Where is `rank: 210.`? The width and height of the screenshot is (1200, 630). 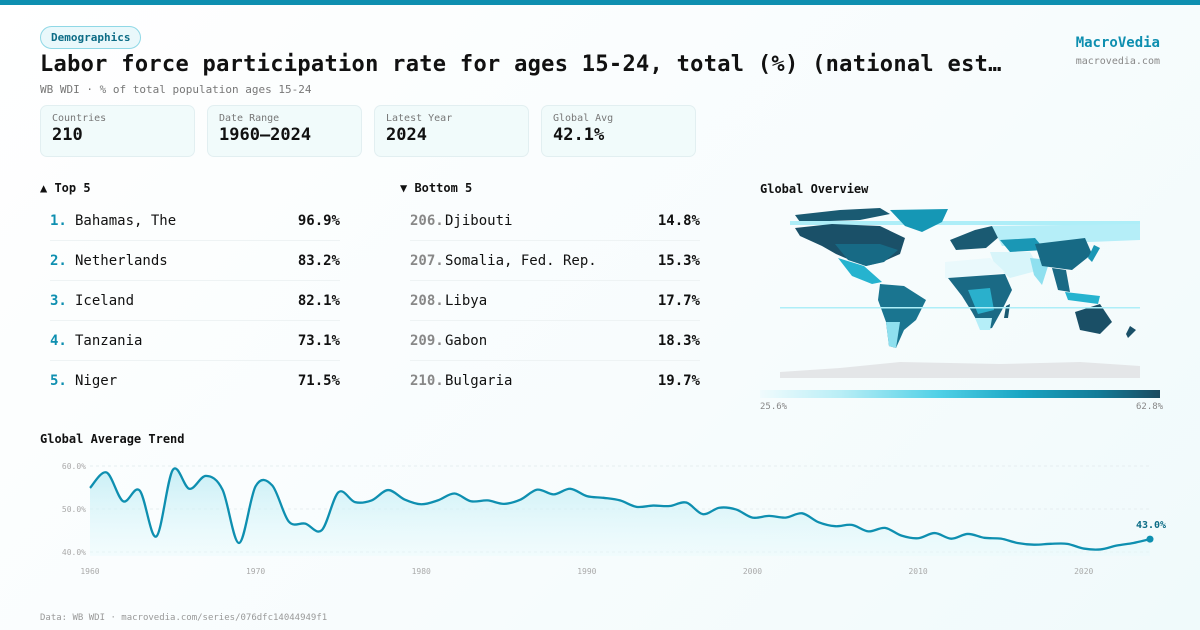 rank: 210. is located at coordinates (427, 381).